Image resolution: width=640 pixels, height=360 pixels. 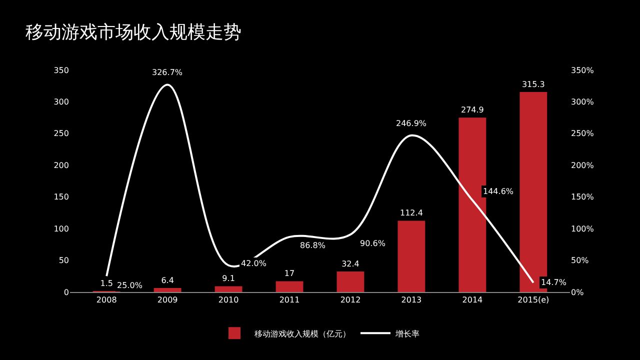 I want to click on x-tick-label: 2014, so click(x=472, y=300).